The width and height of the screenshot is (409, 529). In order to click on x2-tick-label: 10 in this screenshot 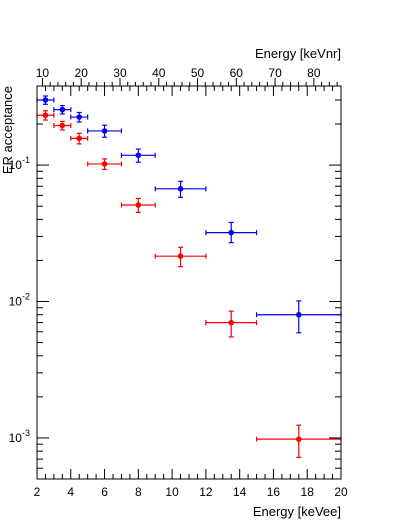, I will do `click(43, 73)`.